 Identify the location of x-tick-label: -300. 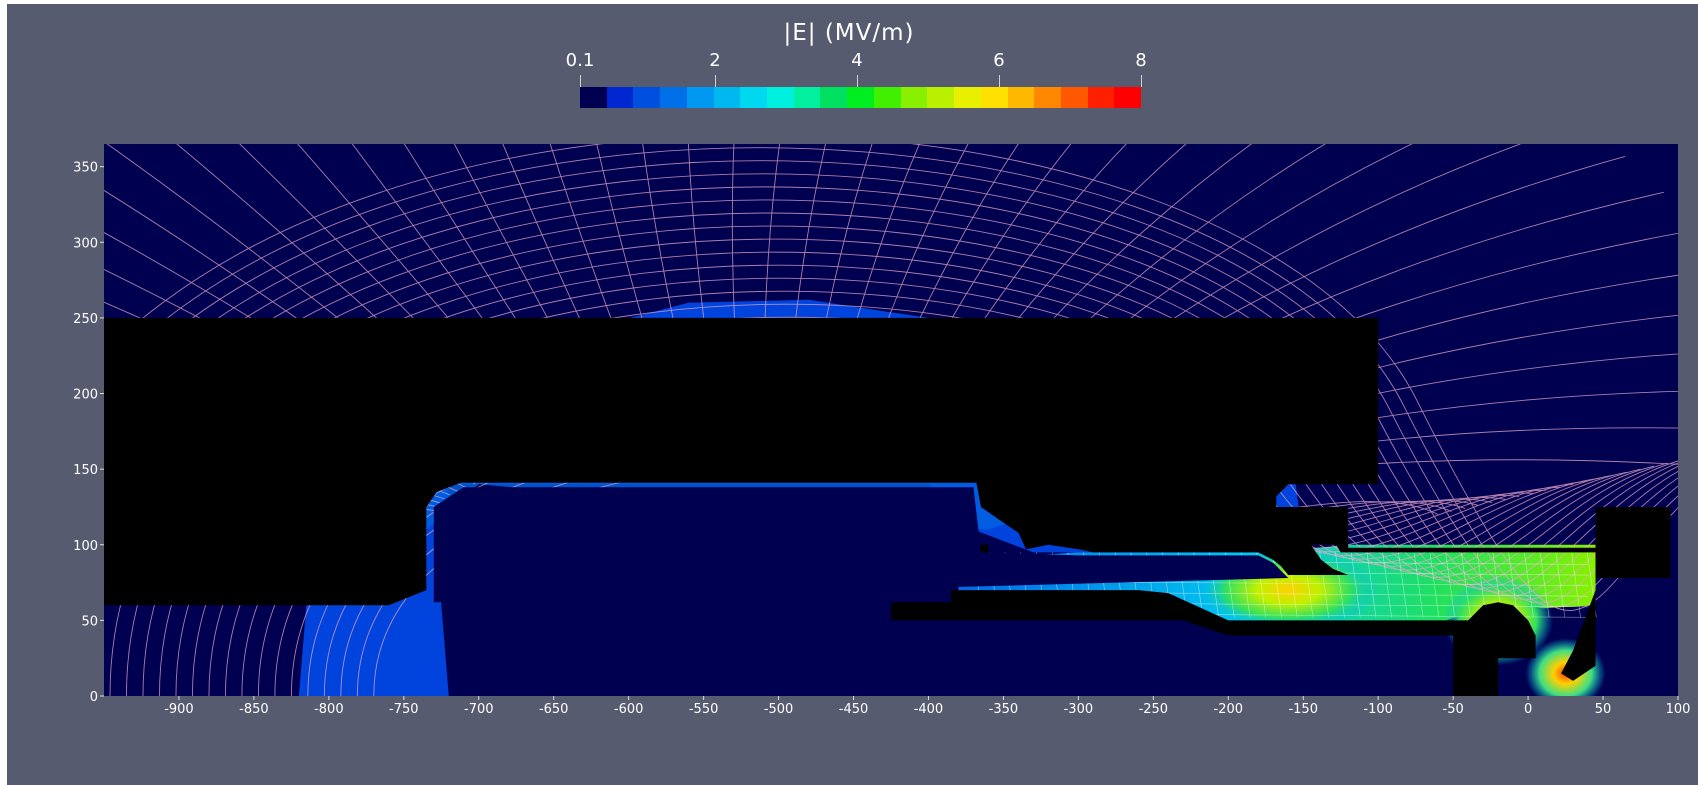
(1079, 709).